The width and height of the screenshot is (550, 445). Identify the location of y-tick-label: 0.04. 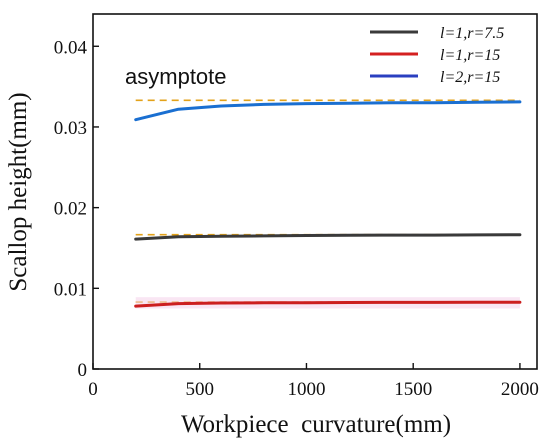
(71, 47).